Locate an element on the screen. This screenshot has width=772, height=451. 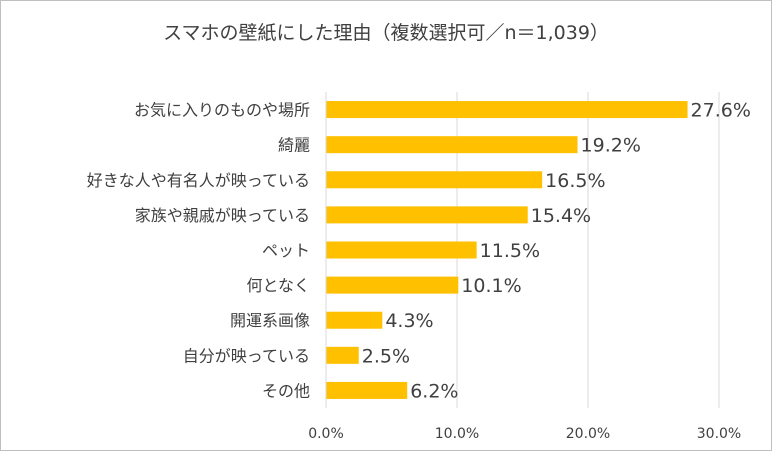
data-label: 16.5% is located at coordinates (575, 181).